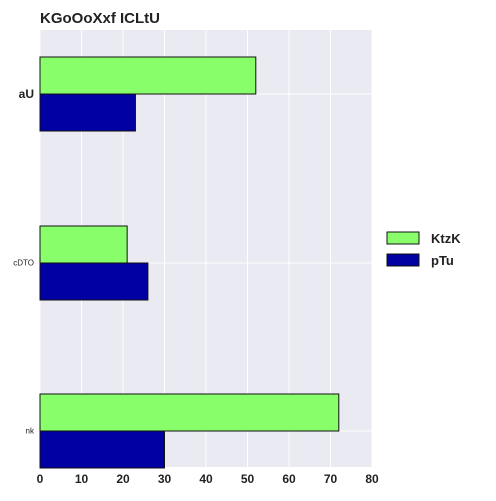  What do you see at coordinates (30, 431) in the screenshot?
I see `y-tick-label: nk` at bounding box center [30, 431].